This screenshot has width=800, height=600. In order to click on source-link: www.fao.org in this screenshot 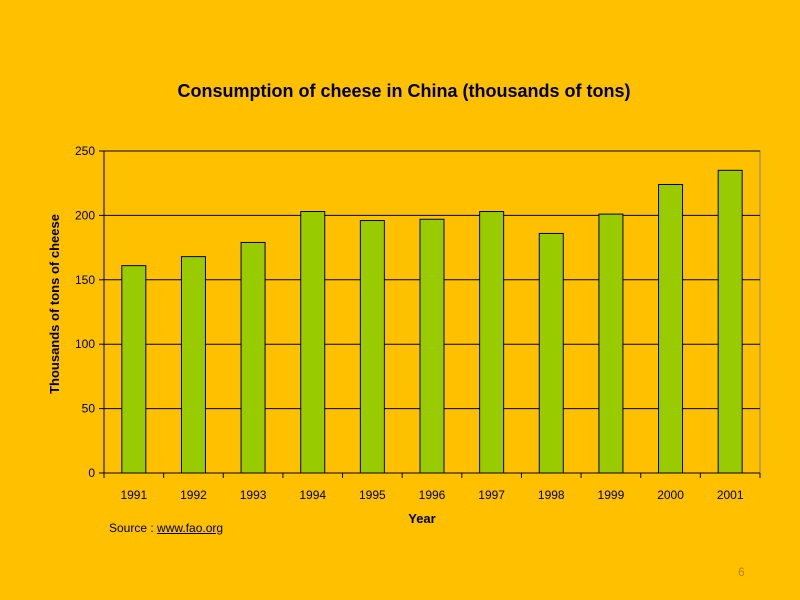, I will do `click(190, 528)`.